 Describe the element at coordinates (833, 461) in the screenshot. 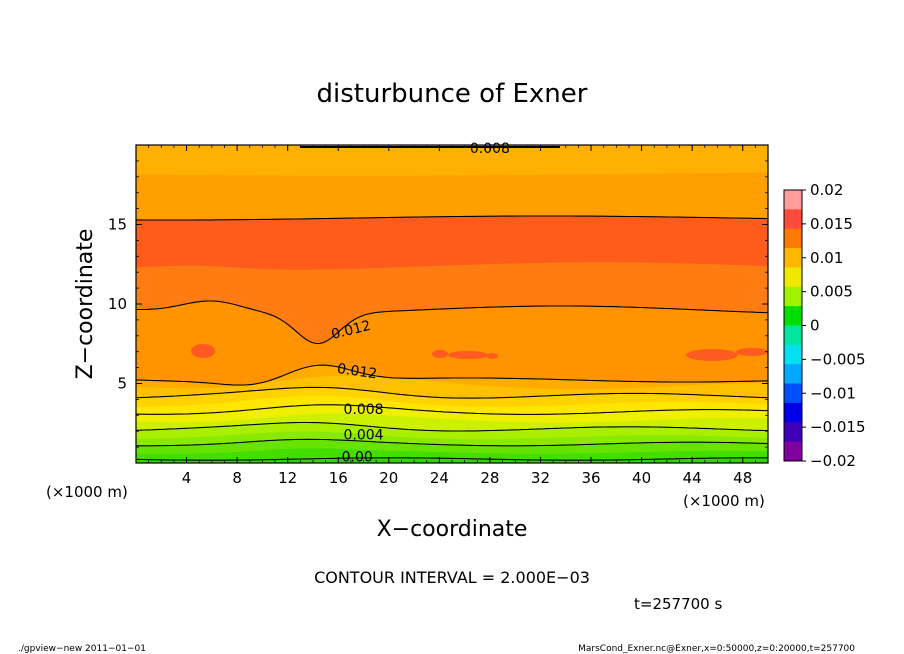

I see `colorbar-tick-label: −0.02` at that location.